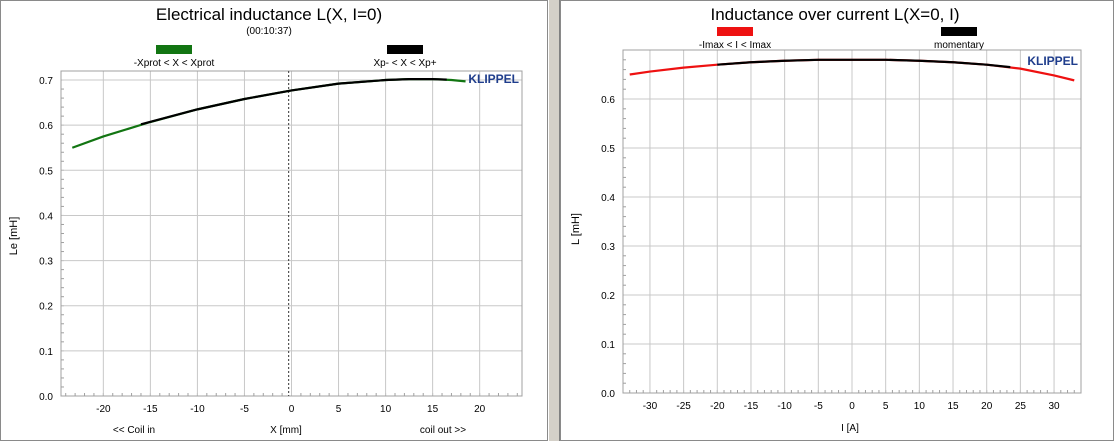  I want to click on chart-title: Inductance over current L(X=0, I), so click(835, 14).